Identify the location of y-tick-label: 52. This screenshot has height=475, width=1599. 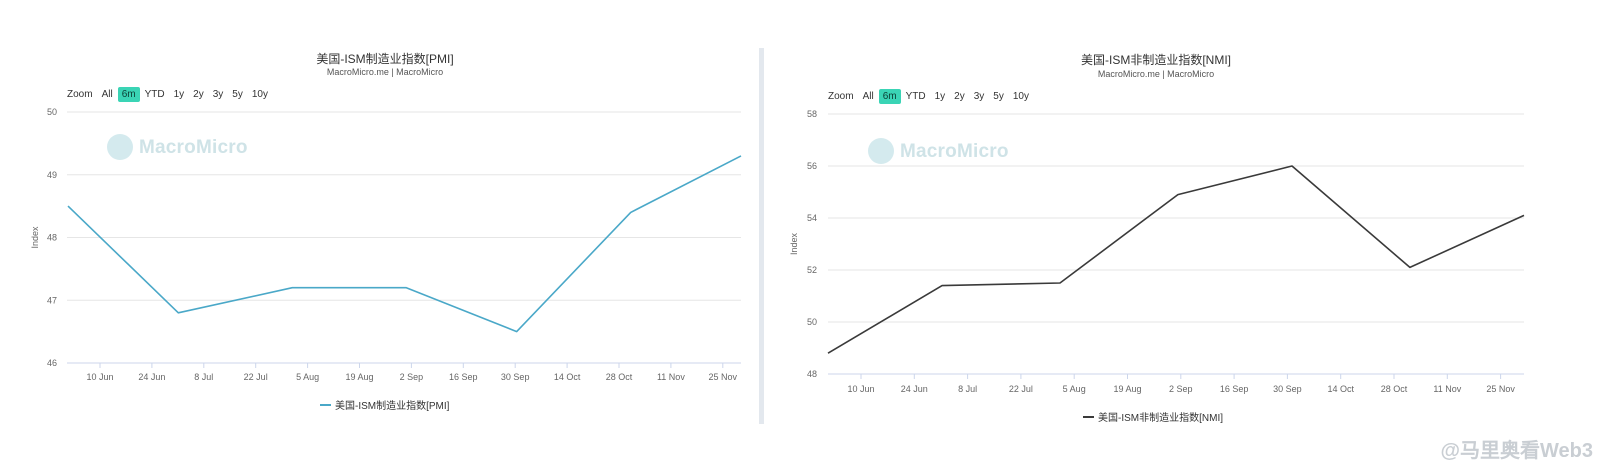
(812, 270).